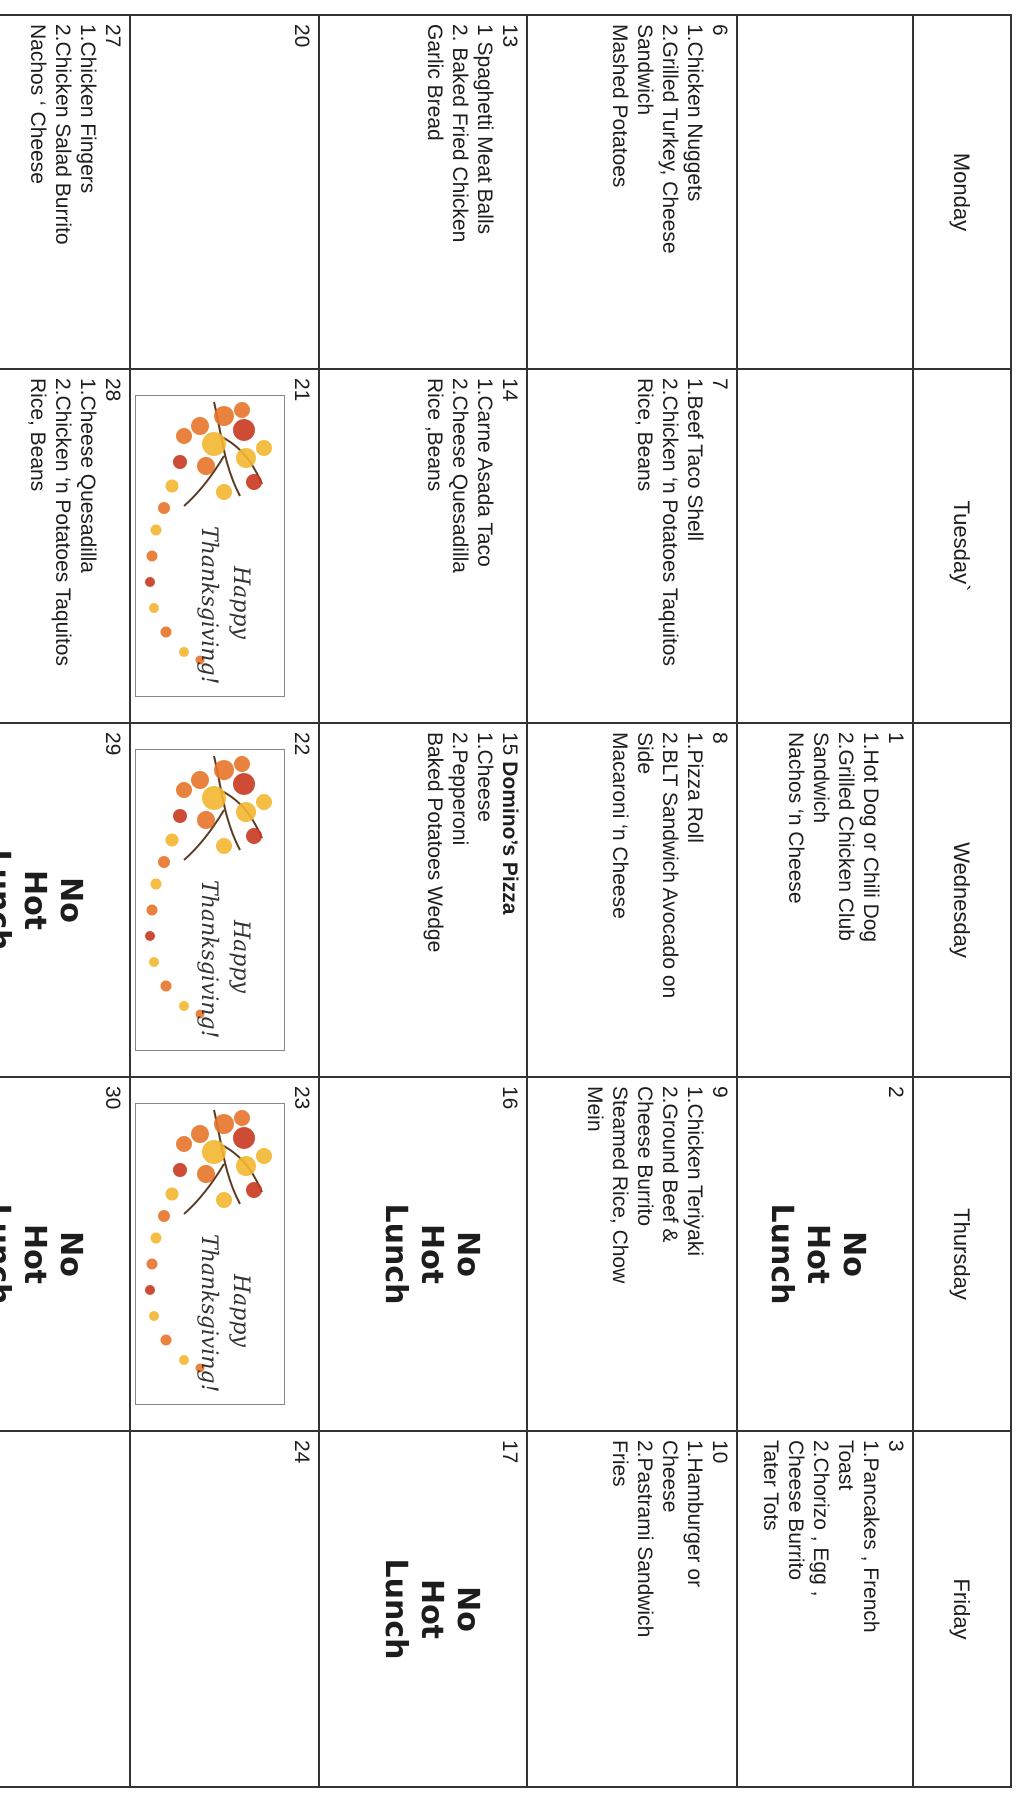 The image size is (1034, 1803). What do you see at coordinates (694, 113) in the screenshot?
I see `menu-line: 1.Chicken Nuggets` at bounding box center [694, 113].